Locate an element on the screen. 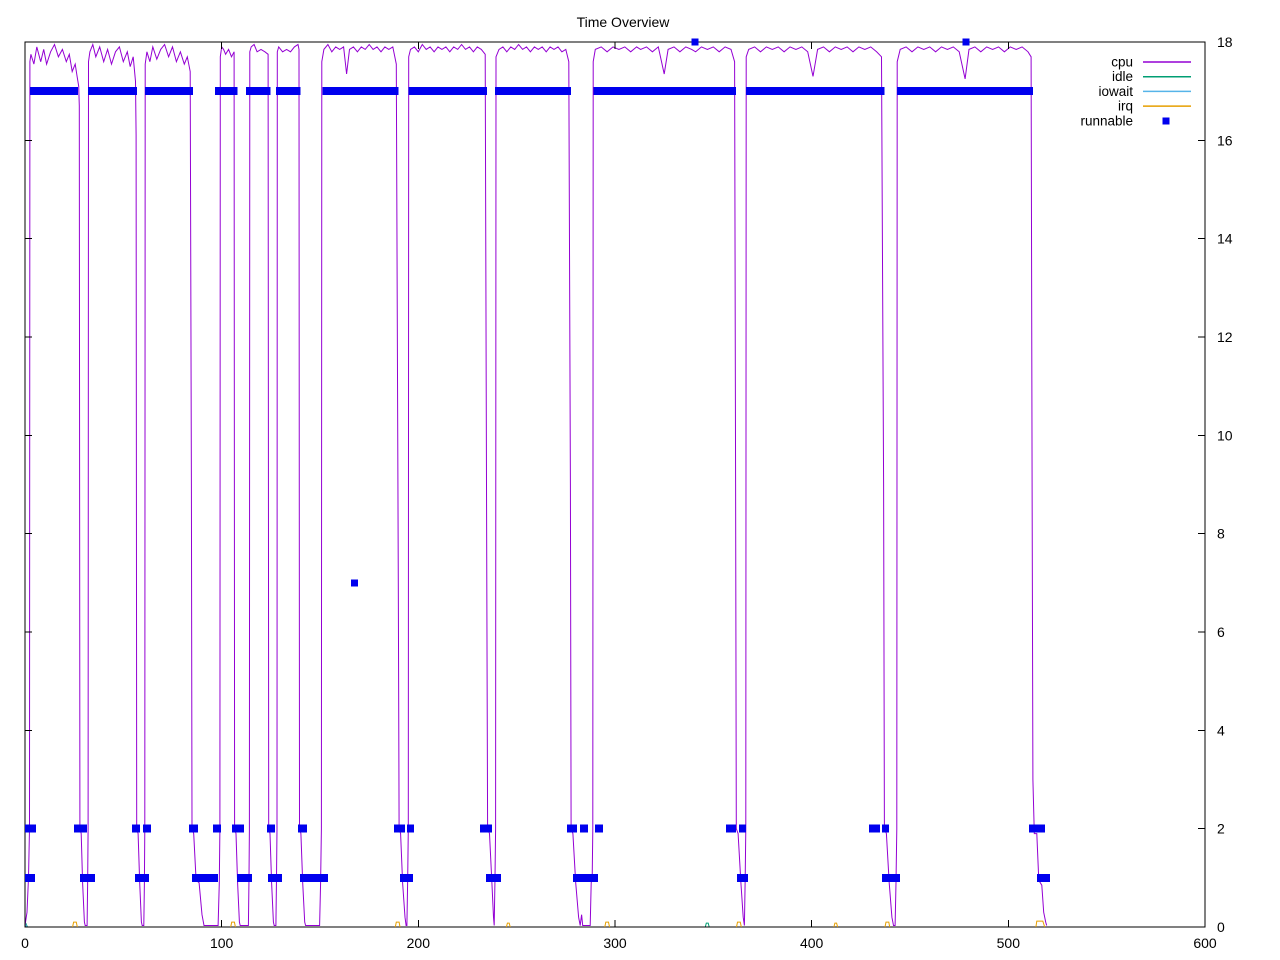 This screenshot has height=960, width=1280. legend-entry-iowait: iowait is located at coordinates (1144, 91).